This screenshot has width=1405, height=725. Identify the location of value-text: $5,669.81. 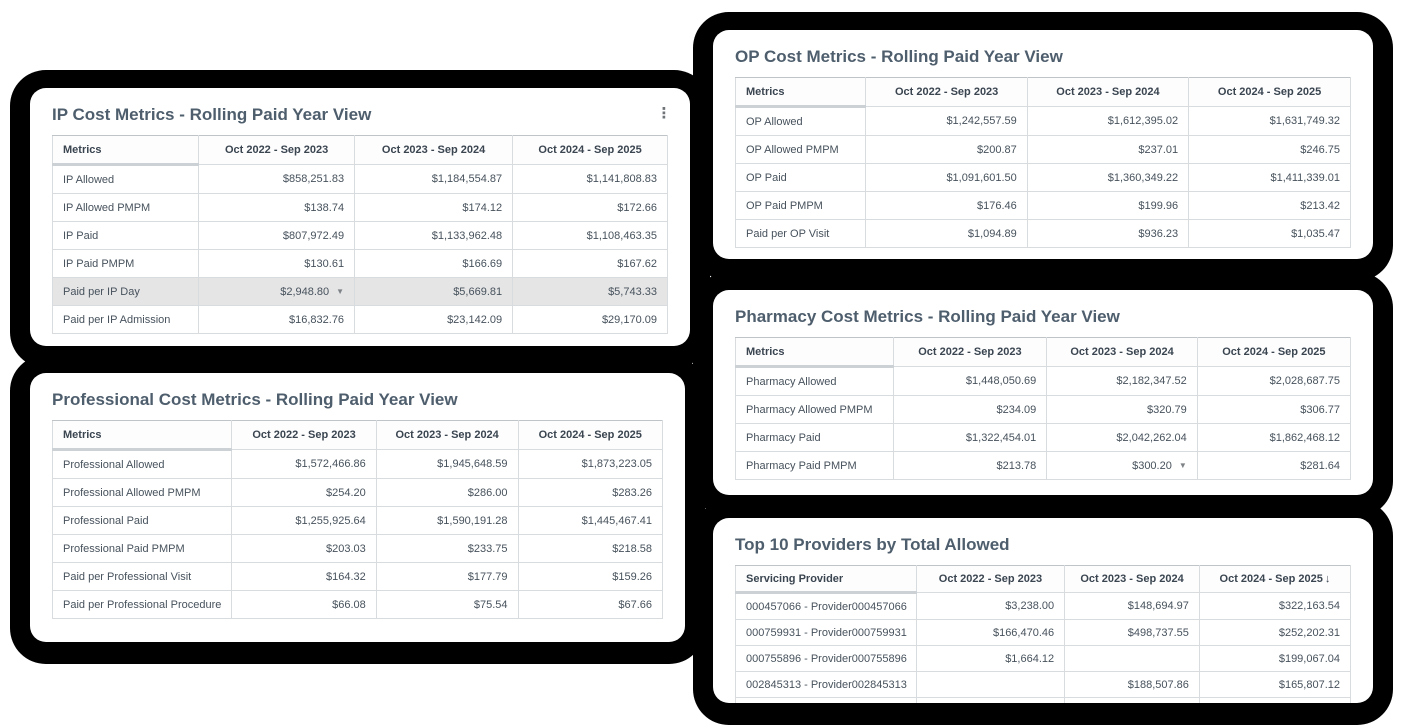
(478, 291).